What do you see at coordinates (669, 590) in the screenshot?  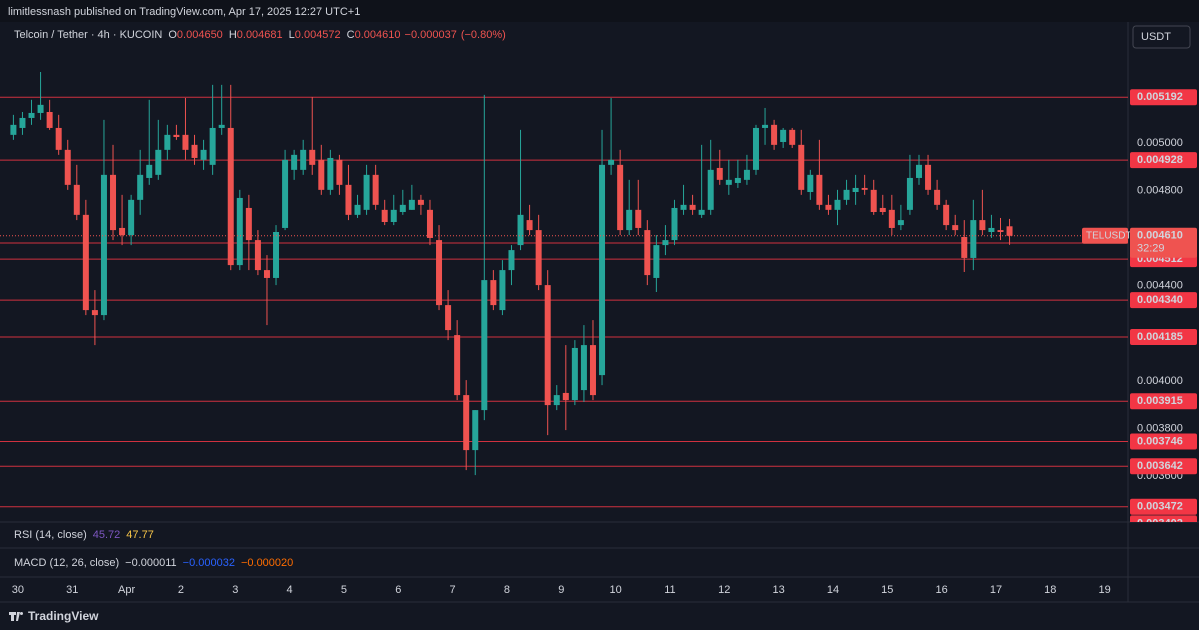 I see `x-tick-label: 11` at bounding box center [669, 590].